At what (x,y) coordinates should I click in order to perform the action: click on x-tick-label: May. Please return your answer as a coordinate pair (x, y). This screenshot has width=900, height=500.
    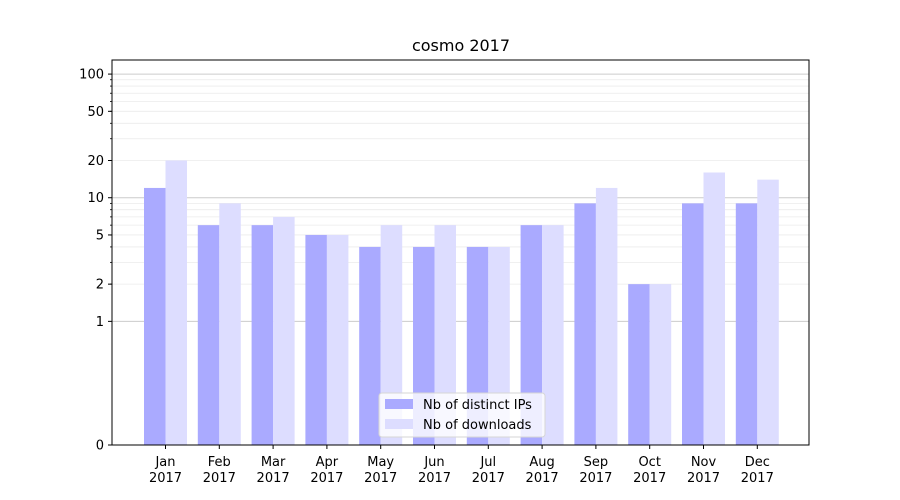
    Looking at the image, I should click on (380, 462).